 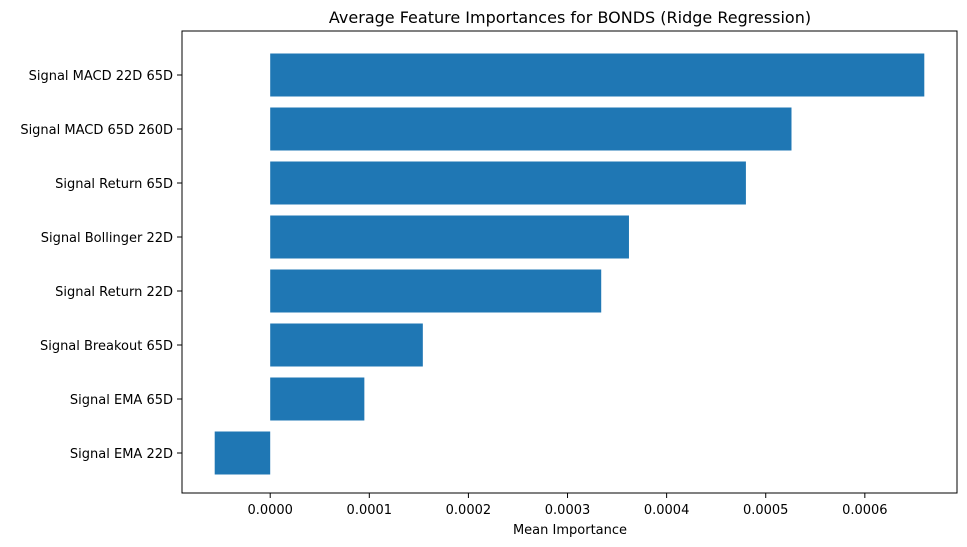 What do you see at coordinates (370, 510) in the screenshot?
I see `x-tick-label: 0.0001` at bounding box center [370, 510].